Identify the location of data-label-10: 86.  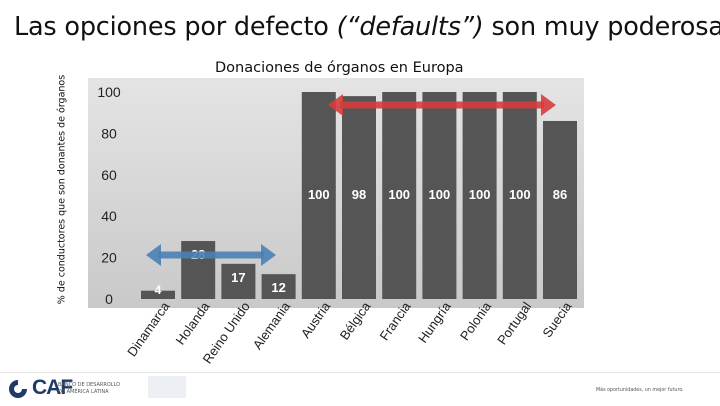
(560, 194).